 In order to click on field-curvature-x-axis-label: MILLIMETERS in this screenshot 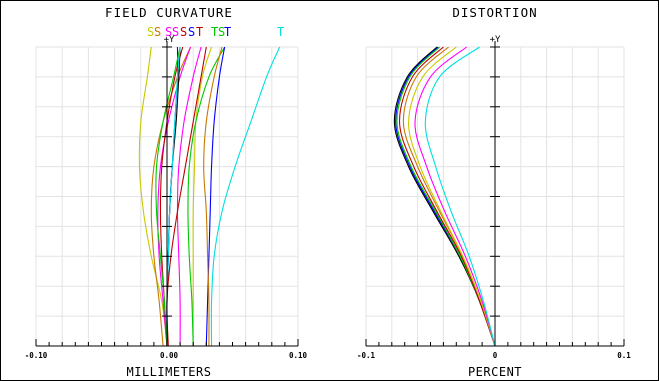, I will do `click(169, 372)`.